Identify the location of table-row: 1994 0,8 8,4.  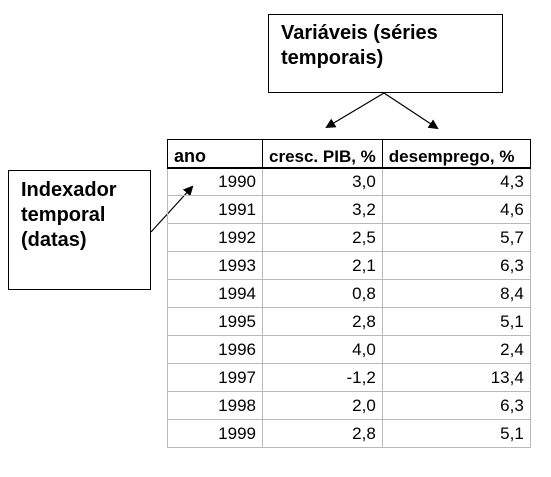
(349, 293).